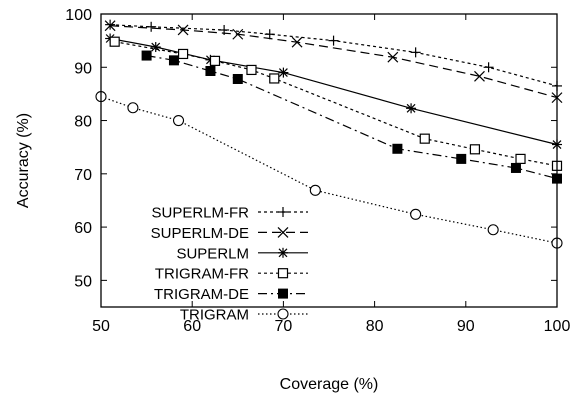 The image size is (582, 396). I want to click on x-tick-label: 100, so click(557, 326).